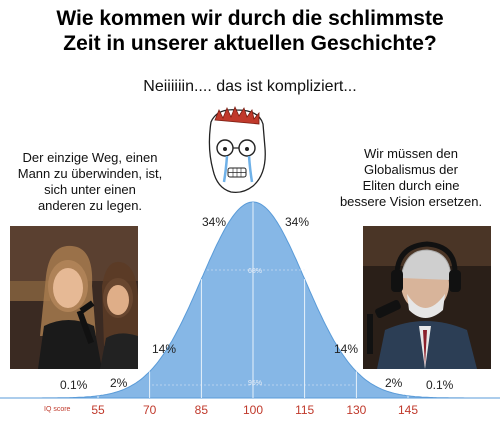 The image size is (500, 425). Describe the element at coordinates (74, 297) in the screenshot. I see `left-photo-women-interview` at that location.